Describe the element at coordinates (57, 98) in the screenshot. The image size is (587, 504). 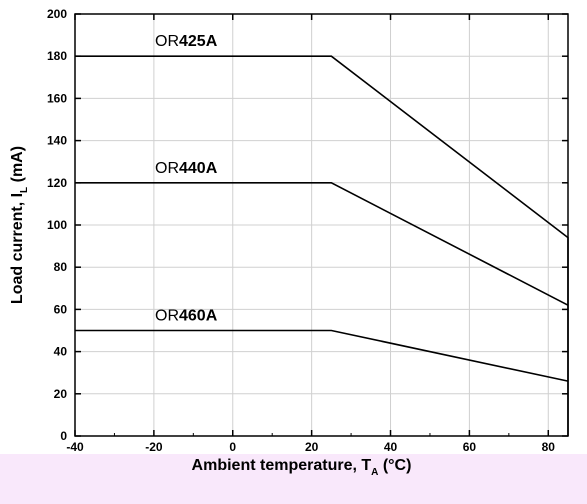
I see `y-tick-label: 160` at that location.